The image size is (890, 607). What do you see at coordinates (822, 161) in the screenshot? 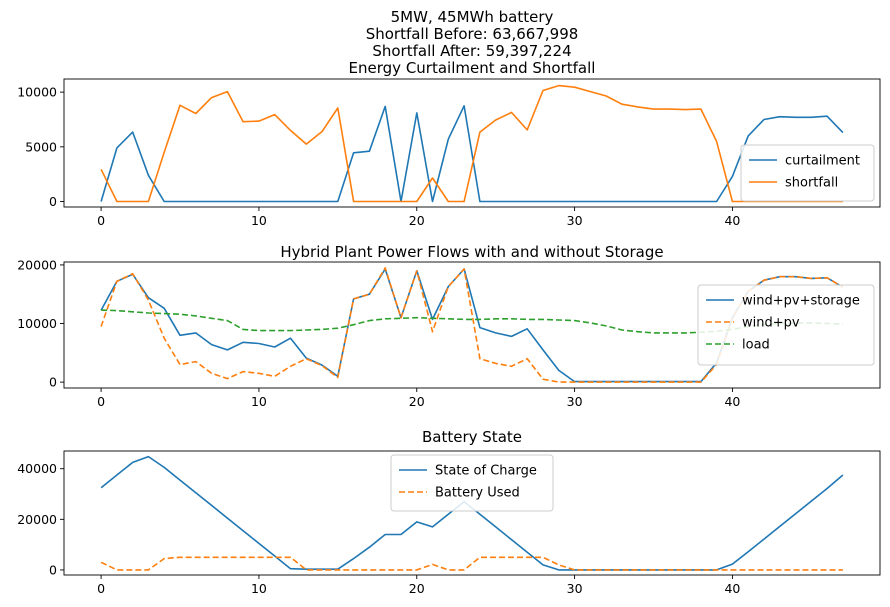
I see `legend-label-curtailment: curtailment` at bounding box center [822, 161].